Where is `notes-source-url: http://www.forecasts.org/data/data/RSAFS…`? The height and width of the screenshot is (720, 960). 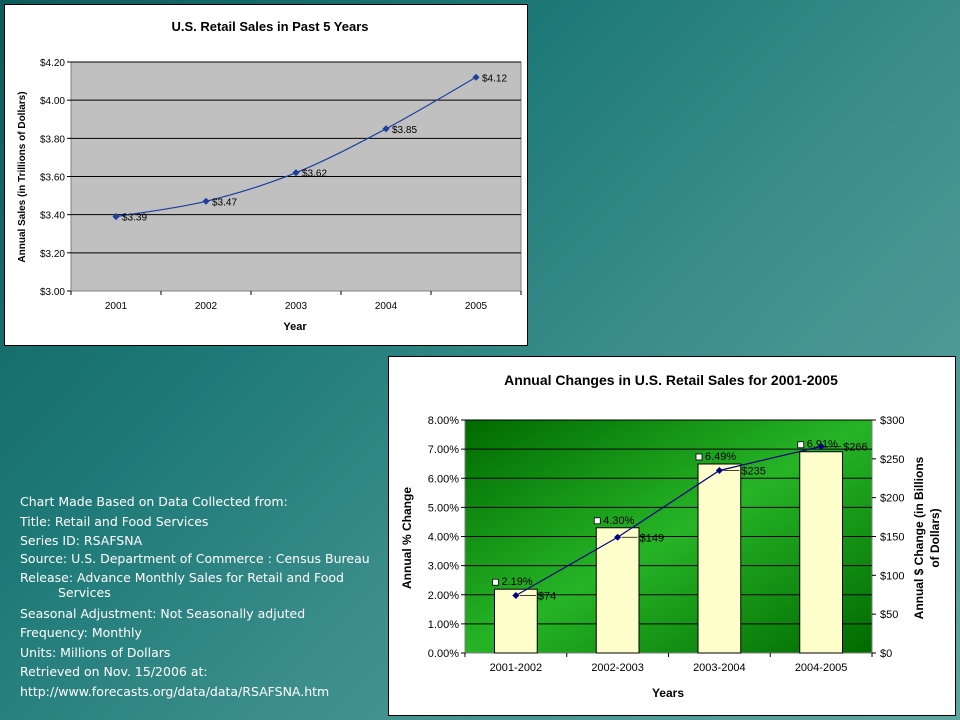
notes-source-url: http://www.forecasts.org/data/data/RSAFS… is located at coordinates (175, 691).